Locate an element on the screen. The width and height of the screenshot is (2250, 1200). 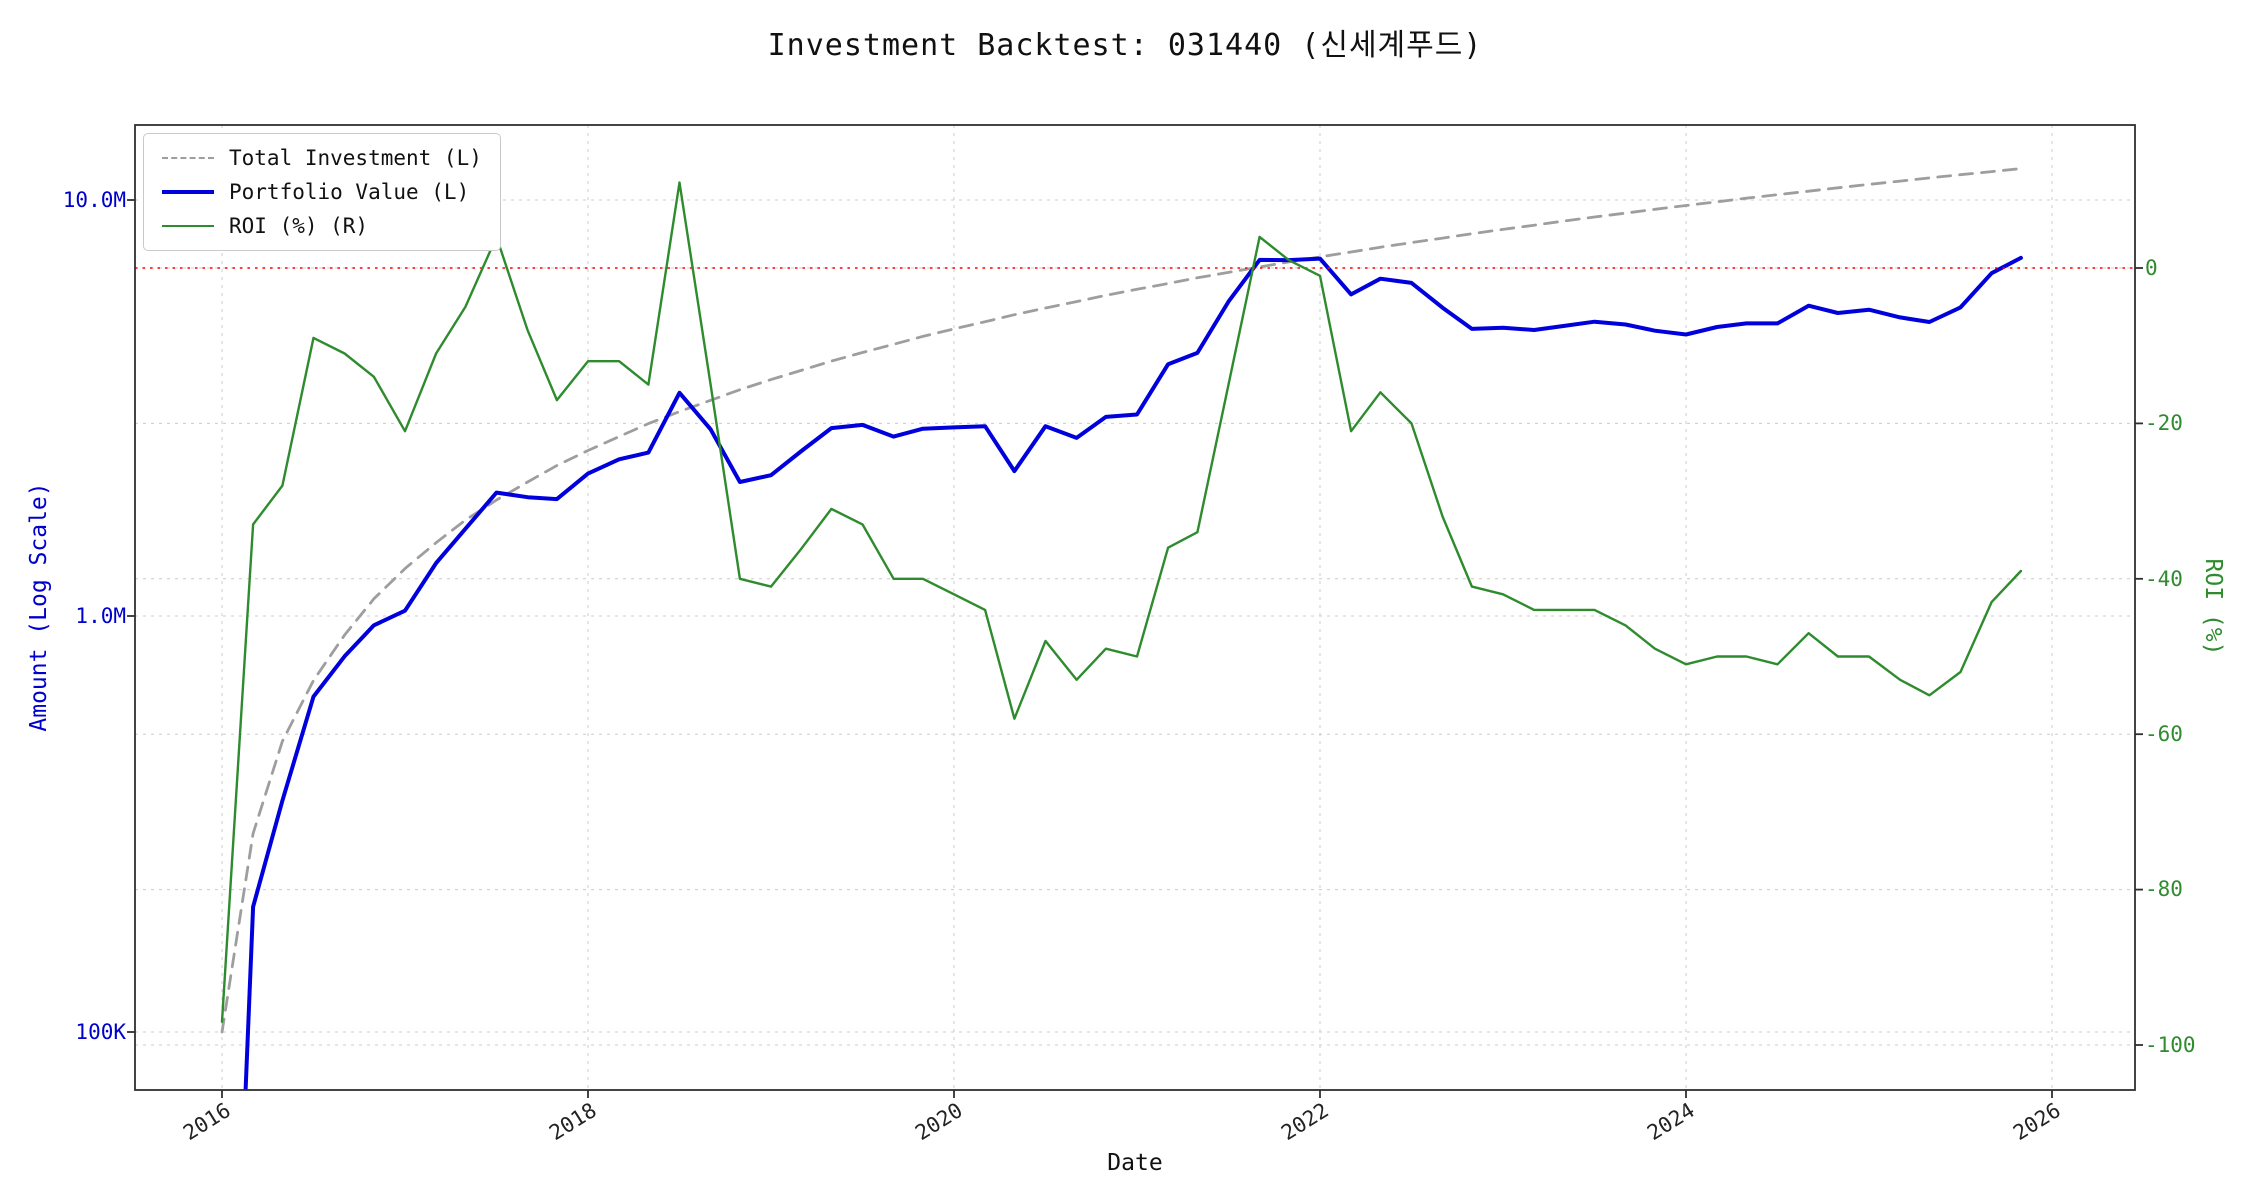
right-tick-label-n100: -100 is located at coordinates (2170, 1045).